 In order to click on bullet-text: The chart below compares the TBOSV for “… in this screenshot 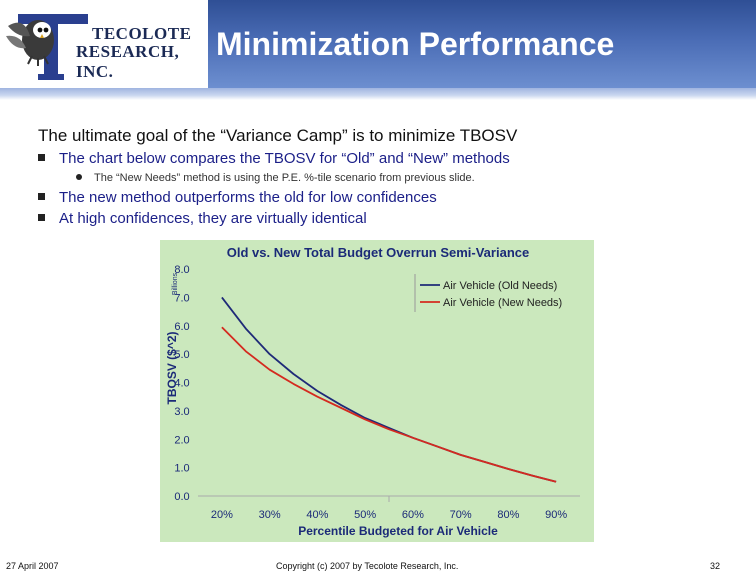, I will do `click(284, 158)`.